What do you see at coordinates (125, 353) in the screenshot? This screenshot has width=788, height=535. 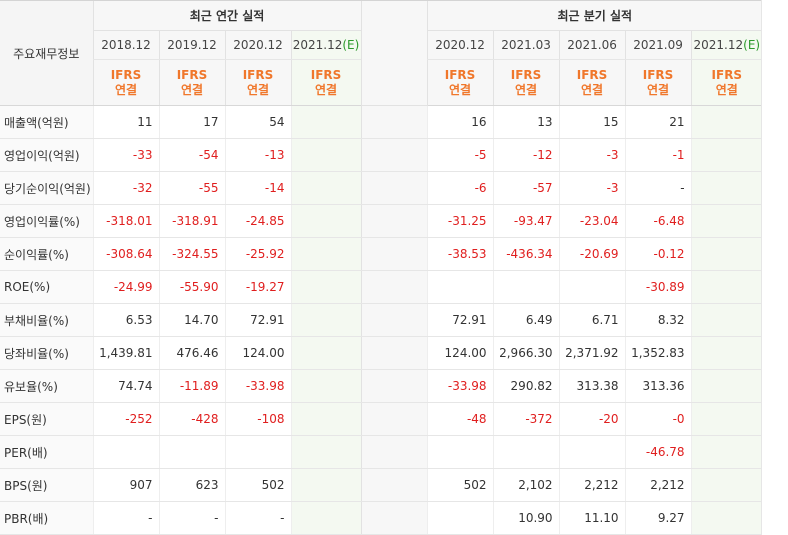 I see `data-cell: 1,439.81` at bounding box center [125, 353].